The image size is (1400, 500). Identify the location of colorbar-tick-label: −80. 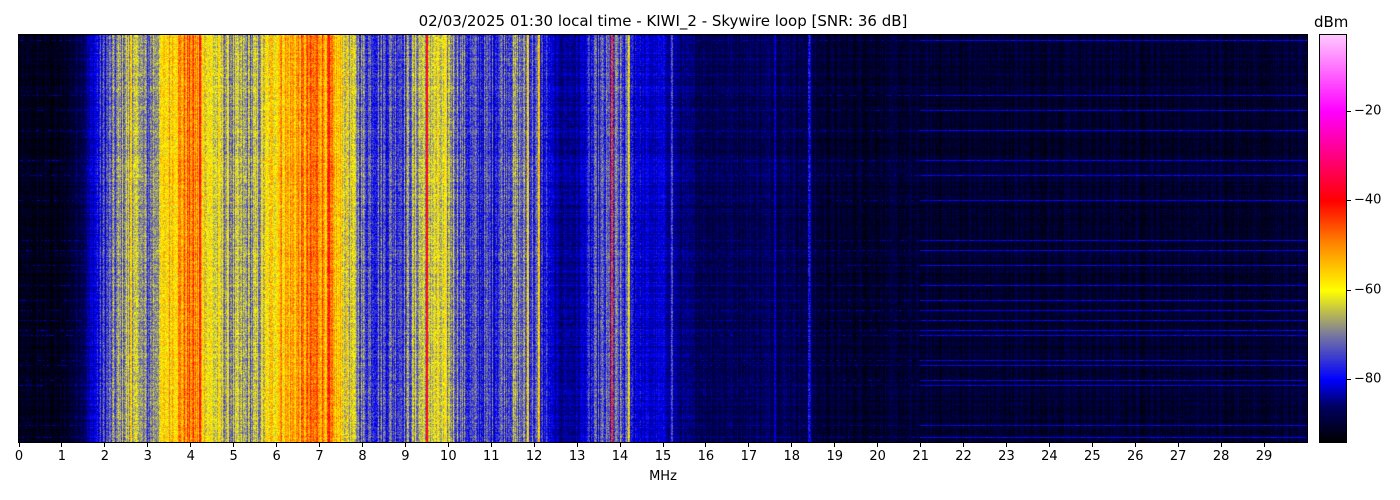
(1368, 379).